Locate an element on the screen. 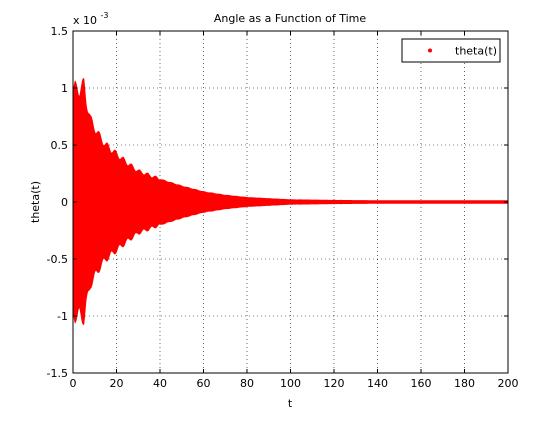 This screenshot has width=560, height=424. y-scale-base: x 10 is located at coordinates (85, 20).